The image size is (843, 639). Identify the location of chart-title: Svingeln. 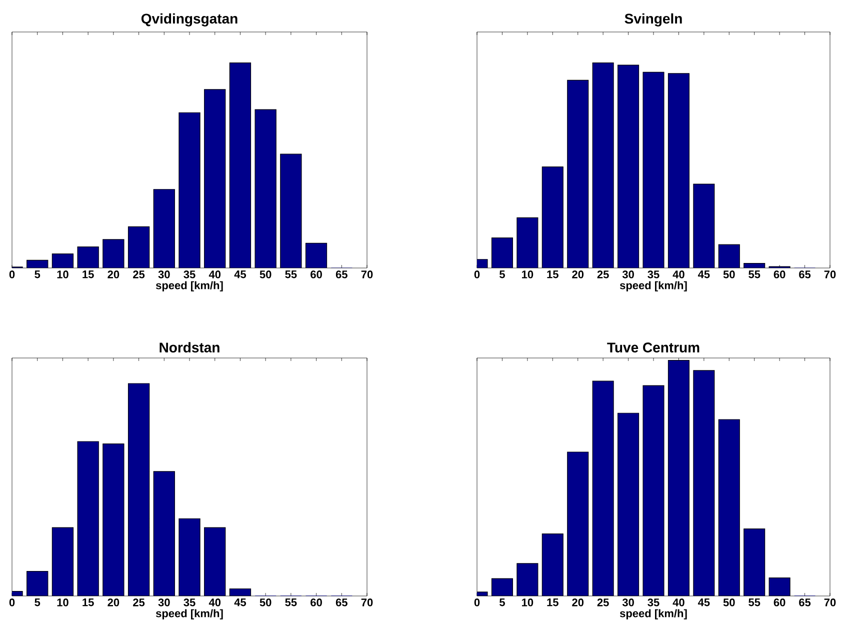
(653, 19).